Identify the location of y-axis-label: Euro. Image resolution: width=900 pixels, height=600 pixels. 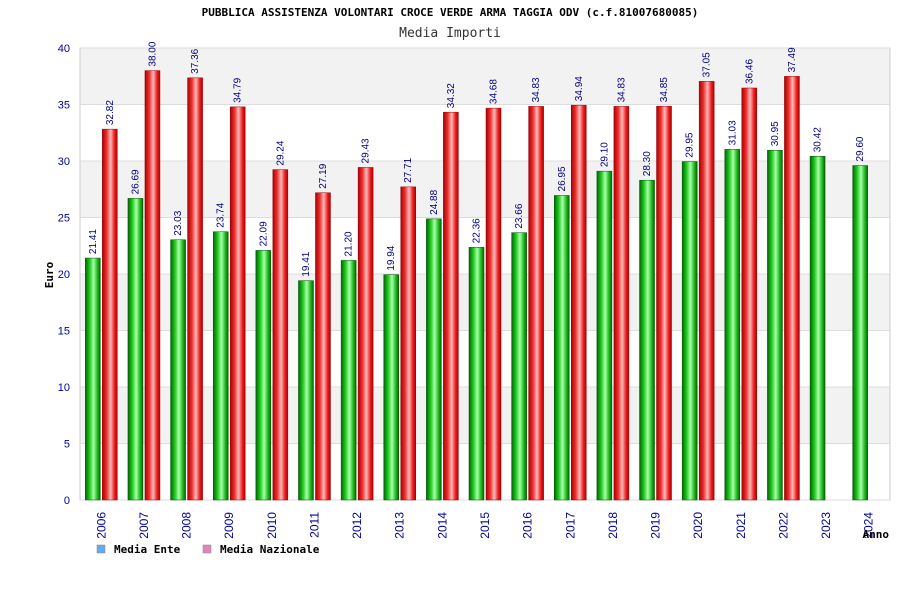
(49, 274).